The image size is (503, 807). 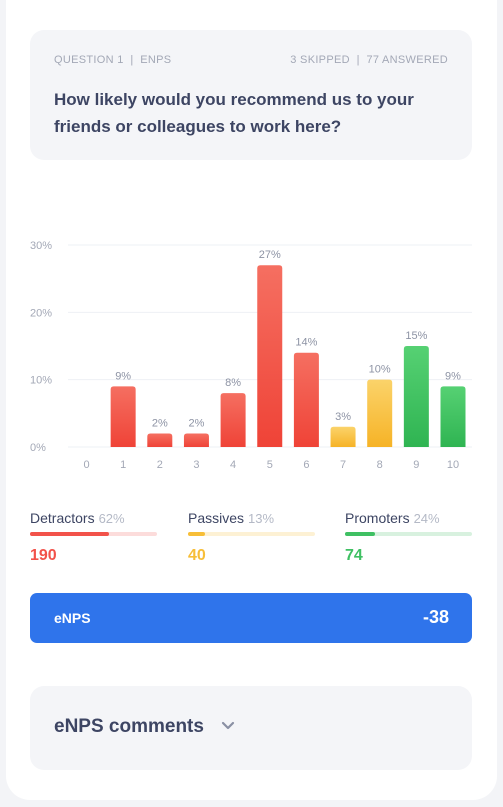 What do you see at coordinates (233, 383) in the screenshot?
I see `bar-value-label: 8%` at bounding box center [233, 383].